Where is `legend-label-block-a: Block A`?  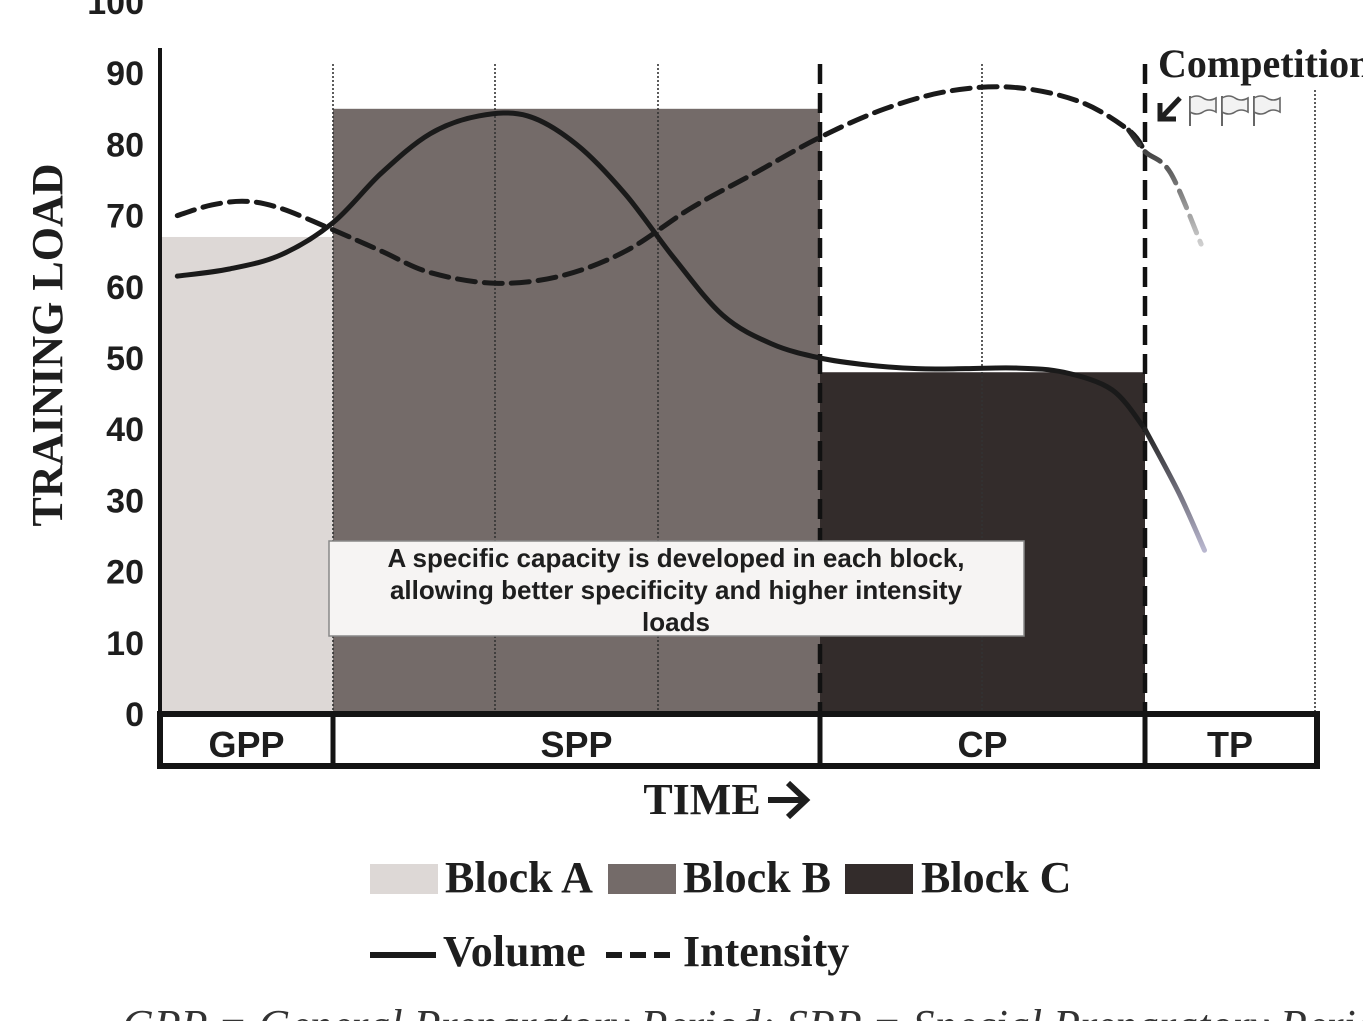 legend-label-block-a: Block A is located at coordinates (519, 877).